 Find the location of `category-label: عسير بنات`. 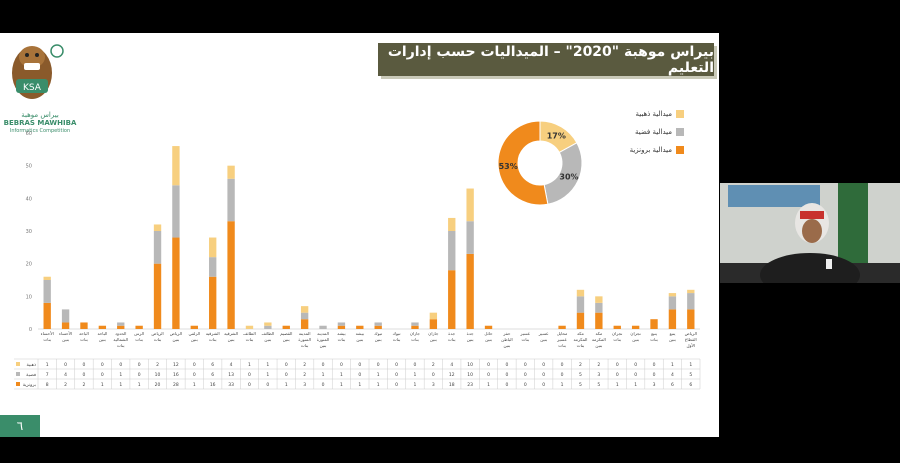

category-label: عسير بنات is located at coordinates (524, 336).